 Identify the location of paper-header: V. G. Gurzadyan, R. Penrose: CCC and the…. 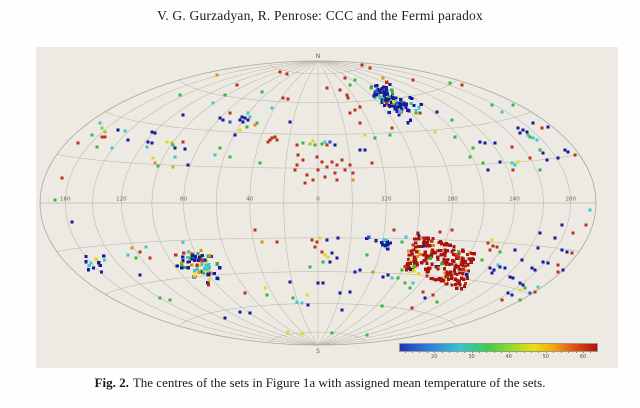
(320, 15).